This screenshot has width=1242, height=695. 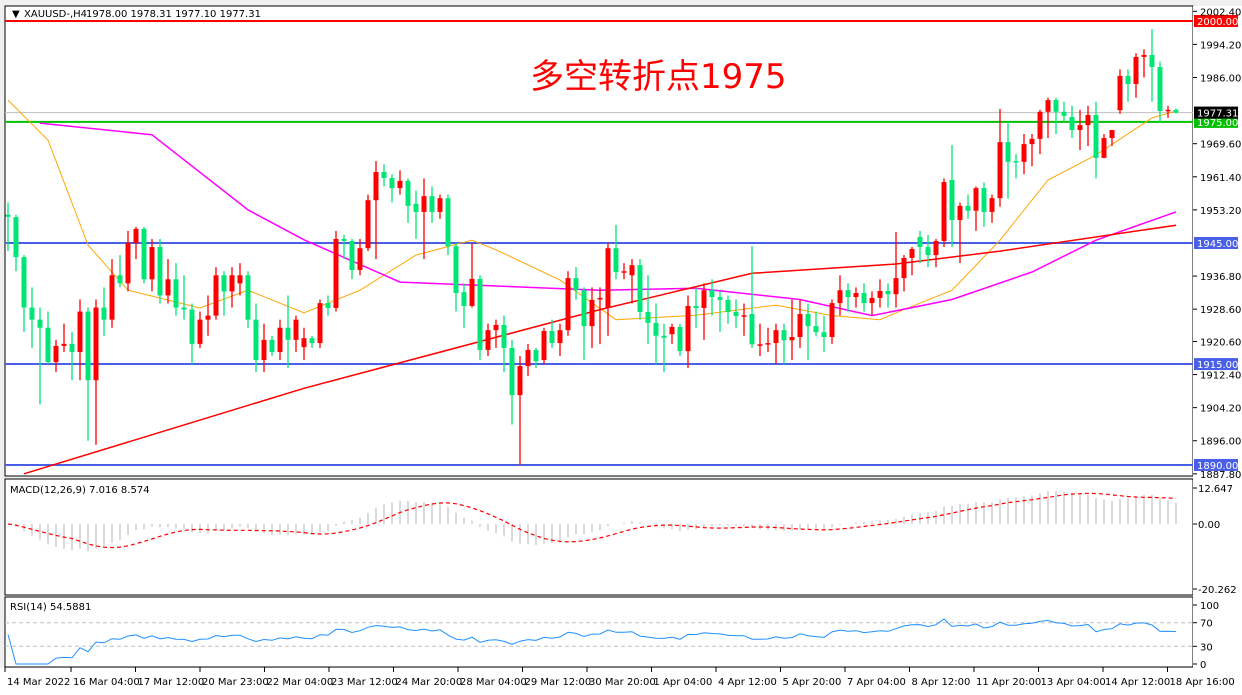 What do you see at coordinates (1206, 647) in the screenshot?
I see `rsi-tick-label: 30` at bounding box center [1206, 647].